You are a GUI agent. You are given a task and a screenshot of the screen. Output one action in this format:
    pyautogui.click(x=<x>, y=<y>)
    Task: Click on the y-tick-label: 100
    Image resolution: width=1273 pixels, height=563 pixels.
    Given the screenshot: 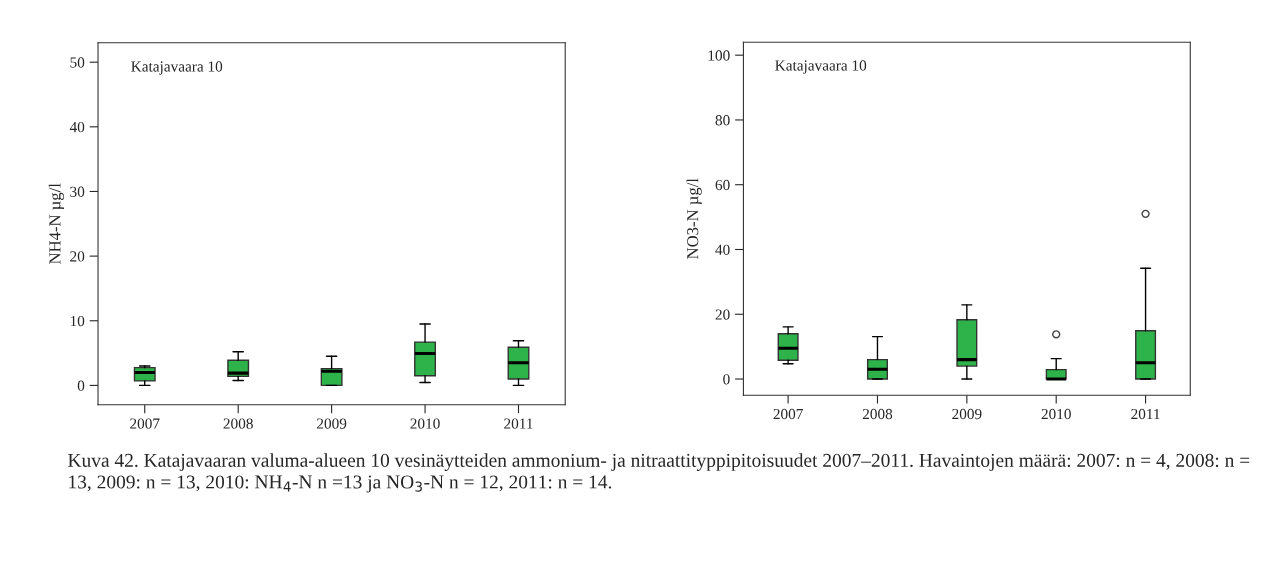 What is the action you would take?
    pyautogui.click(x=719, y=55)
    